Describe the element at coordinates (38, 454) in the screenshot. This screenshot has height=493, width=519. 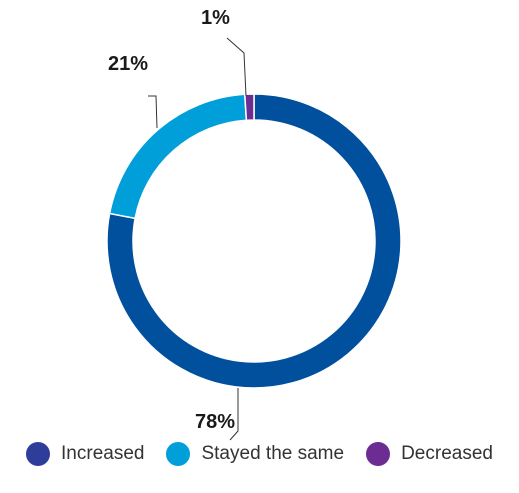
I see `legend-swatch-increased` at that location.